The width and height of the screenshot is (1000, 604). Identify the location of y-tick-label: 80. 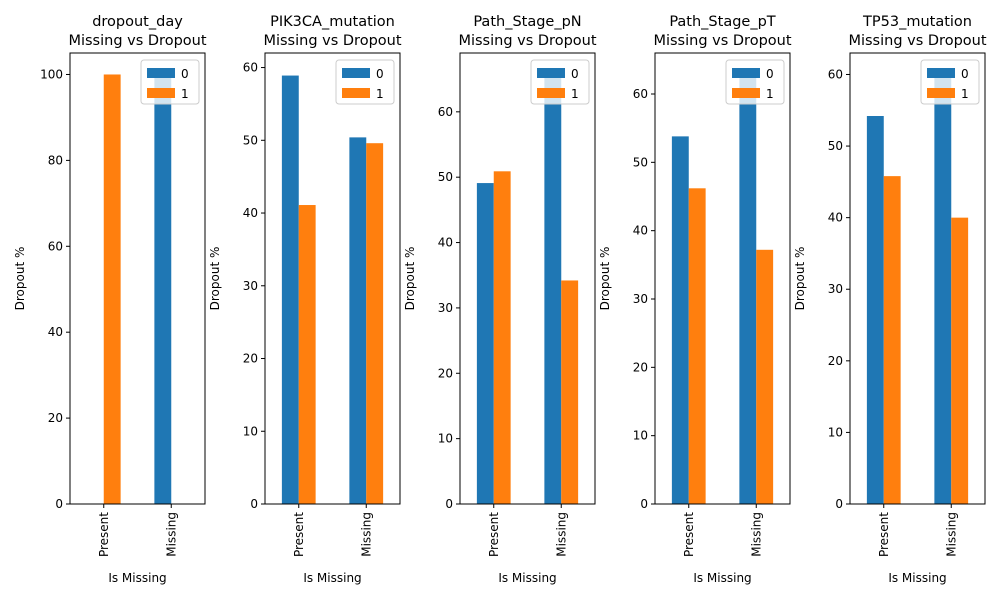
(55, 160).